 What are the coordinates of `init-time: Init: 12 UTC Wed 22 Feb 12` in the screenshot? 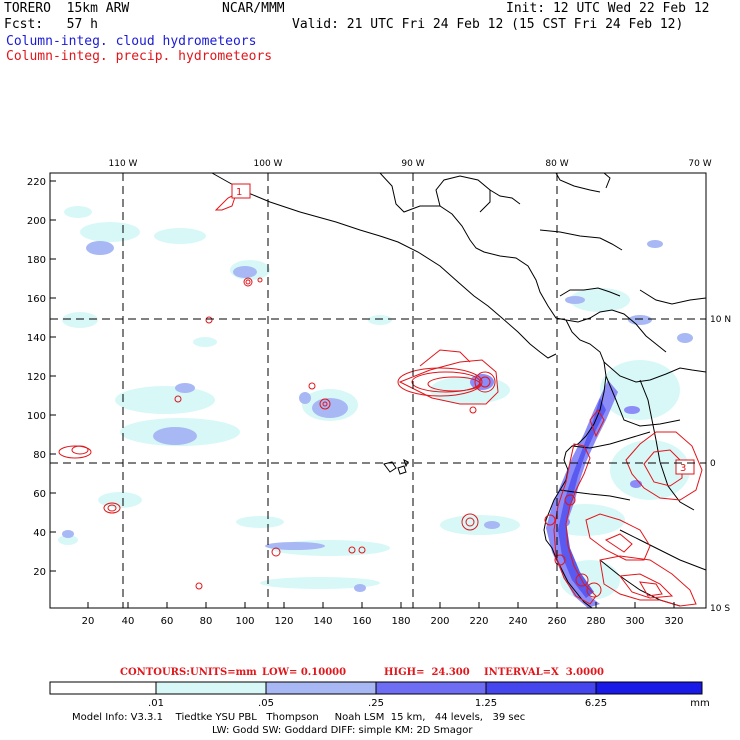 It's located at (608, 8).